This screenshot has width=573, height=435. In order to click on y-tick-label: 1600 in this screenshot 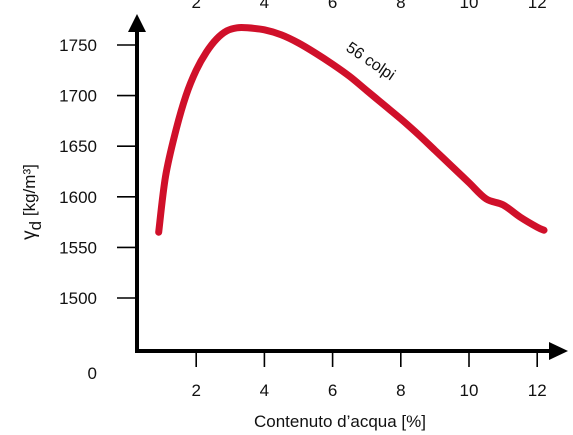, I will do `click(78, 197)`.